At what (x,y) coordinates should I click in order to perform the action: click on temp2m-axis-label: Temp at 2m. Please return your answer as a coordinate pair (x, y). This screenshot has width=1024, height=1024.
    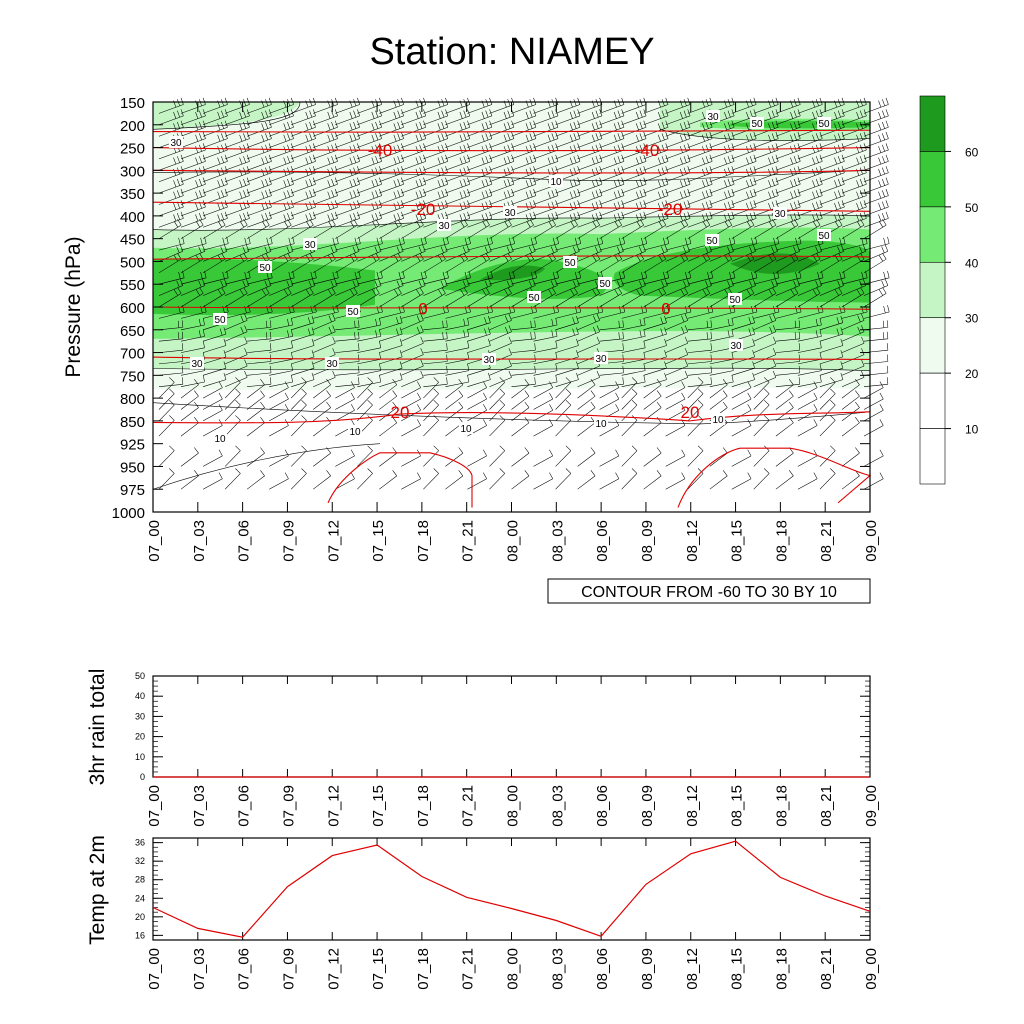
    Looking at the image, I should click on (97, 890).